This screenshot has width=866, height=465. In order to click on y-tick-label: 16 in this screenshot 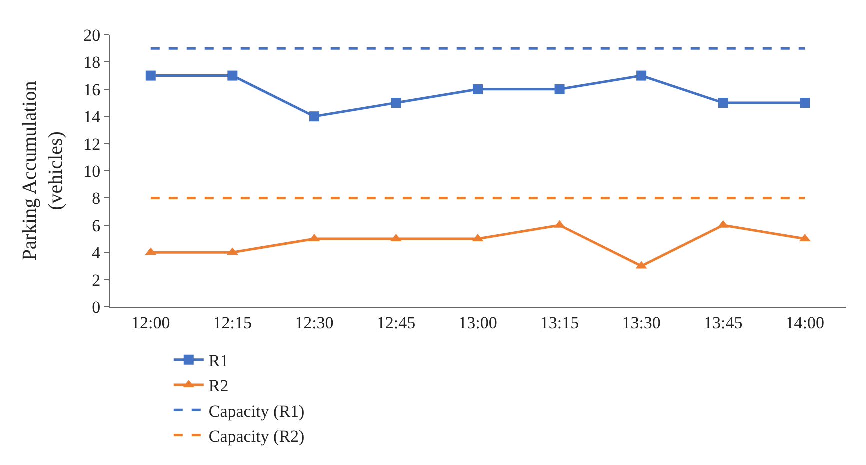, I will do `click(92, 90)`.